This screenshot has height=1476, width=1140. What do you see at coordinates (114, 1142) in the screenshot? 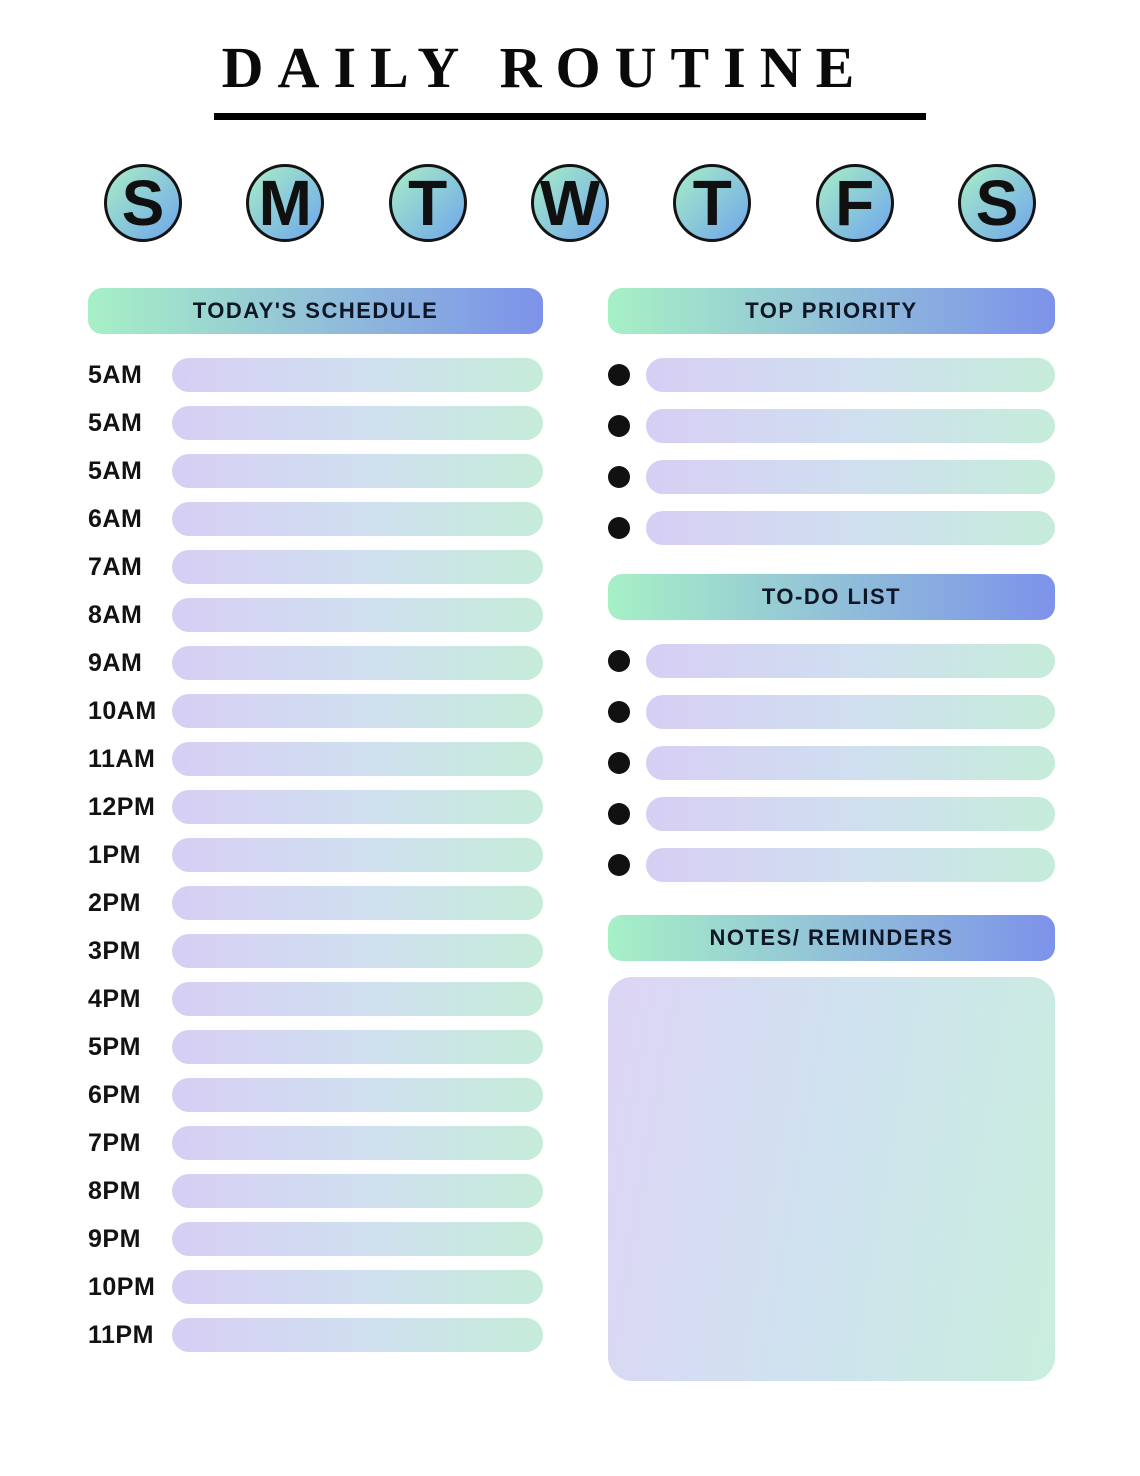
I see `time-label: 7PM` at bounding box center [114, 1142].